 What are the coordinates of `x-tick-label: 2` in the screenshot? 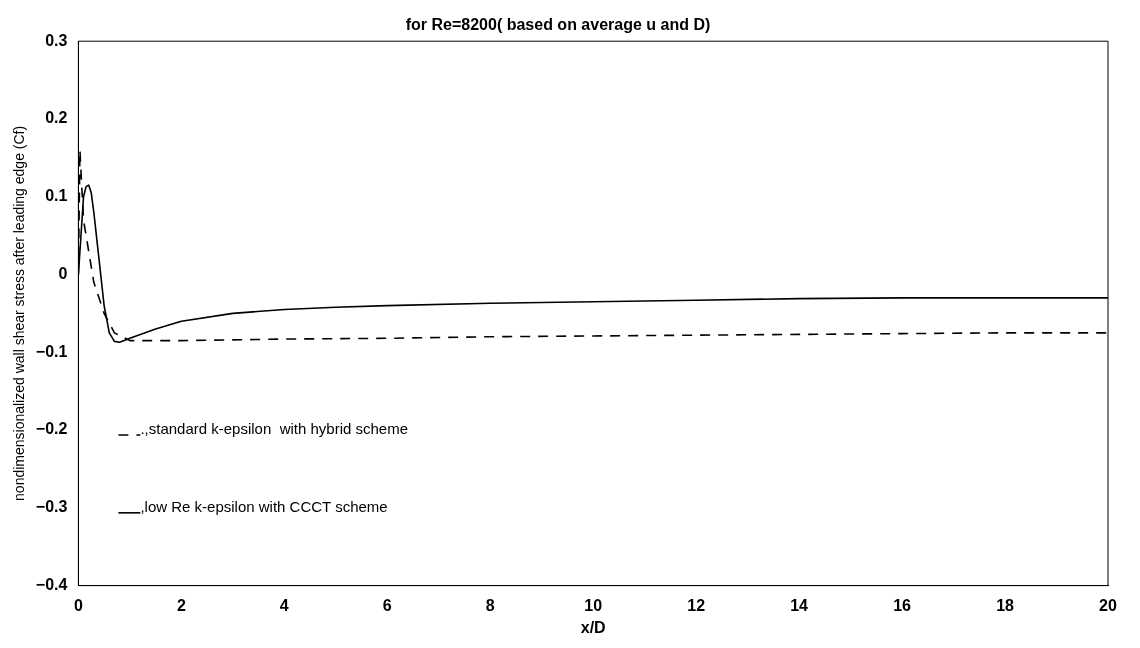 It's located at (181, 605).